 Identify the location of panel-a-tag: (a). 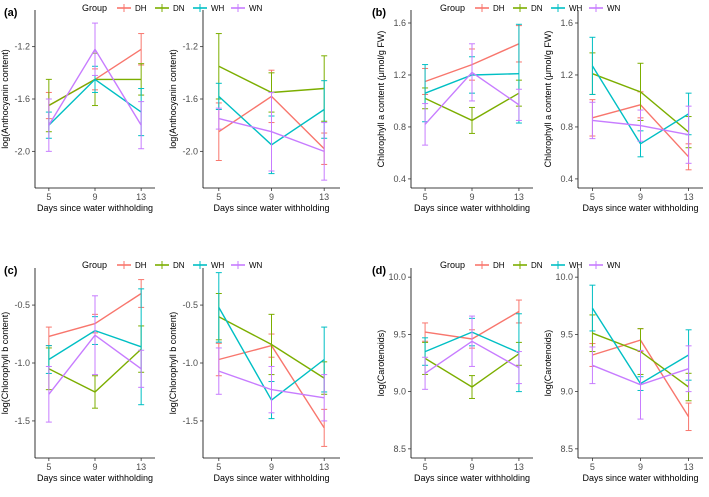
(11, 13).